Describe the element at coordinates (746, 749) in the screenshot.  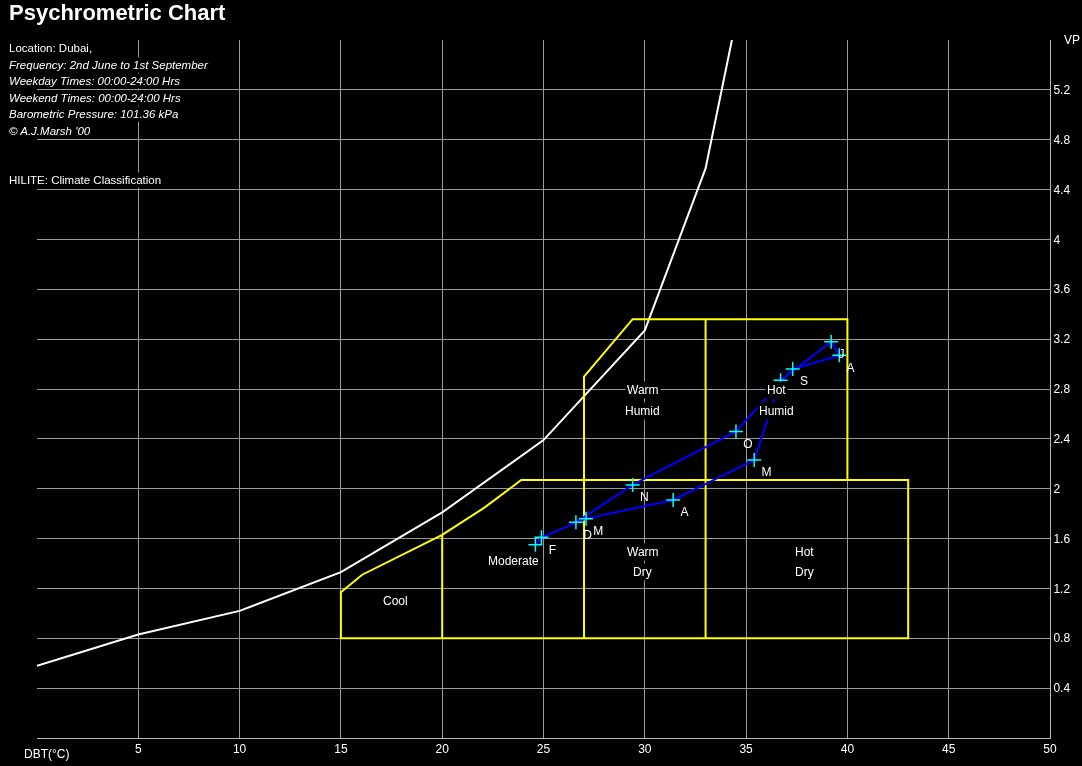
I see `x-tick-label: 35` at that location.